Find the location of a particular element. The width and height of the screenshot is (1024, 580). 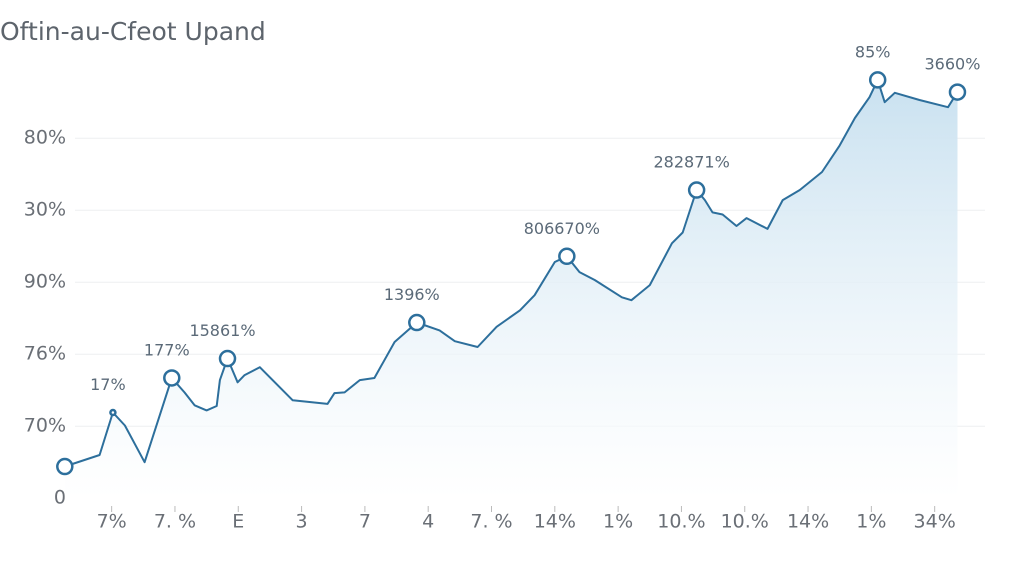

annotation: 85% is located at coordinates (873, 51).